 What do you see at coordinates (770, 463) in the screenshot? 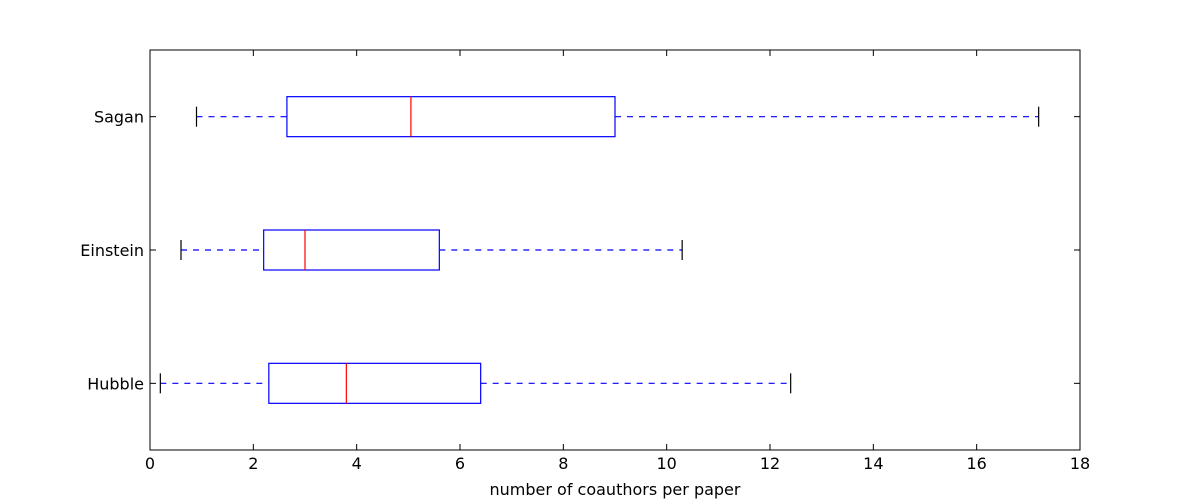
I see `x-tick-label: 12` at bounding box center [770, 463].